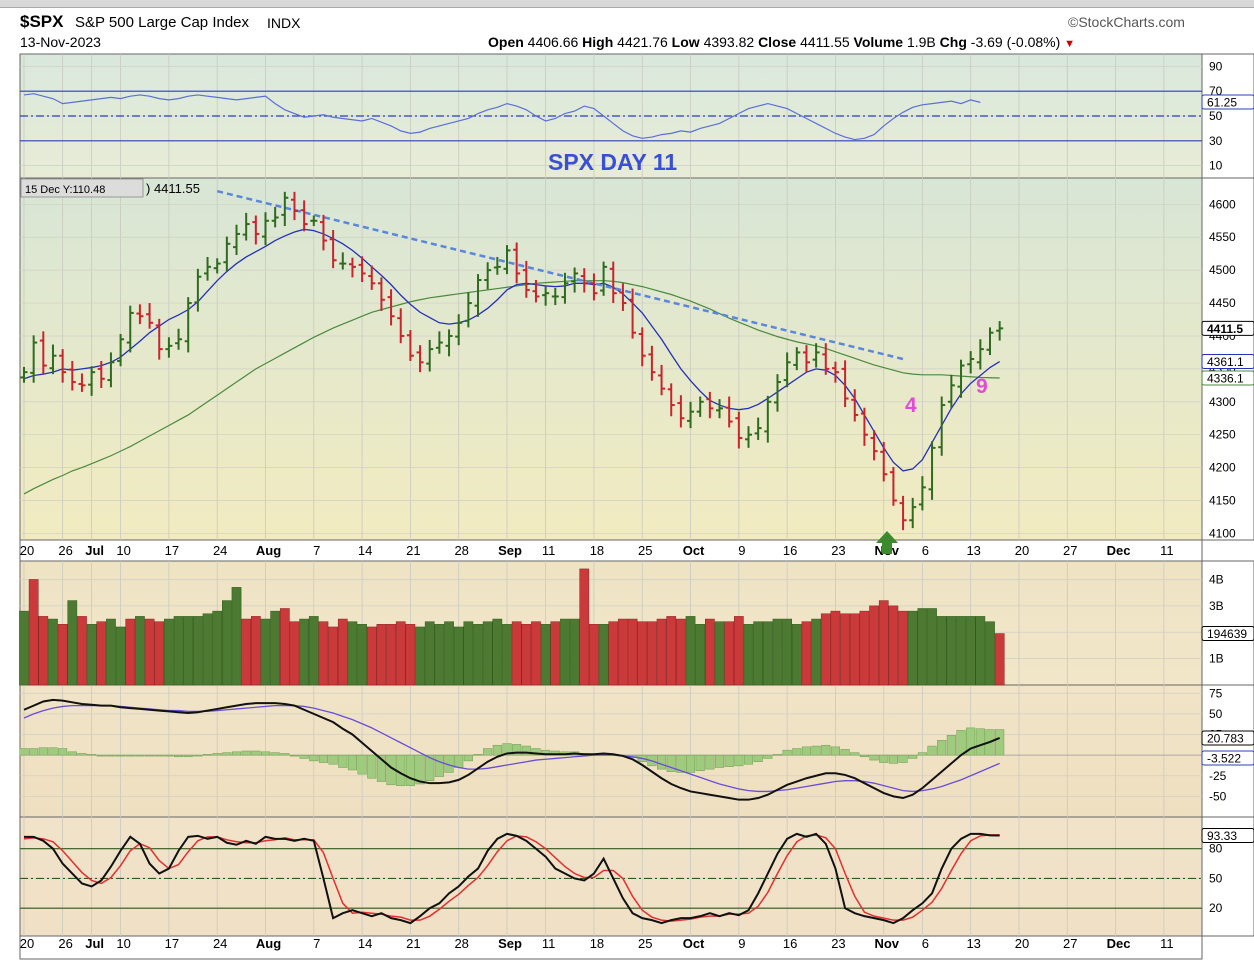 The width and height of the screenshot is (1254, 963). What do you see at coordinates (925, 943) in the screenshot?
I see `x-tick-label: 6` at bounding box center [925, 943].